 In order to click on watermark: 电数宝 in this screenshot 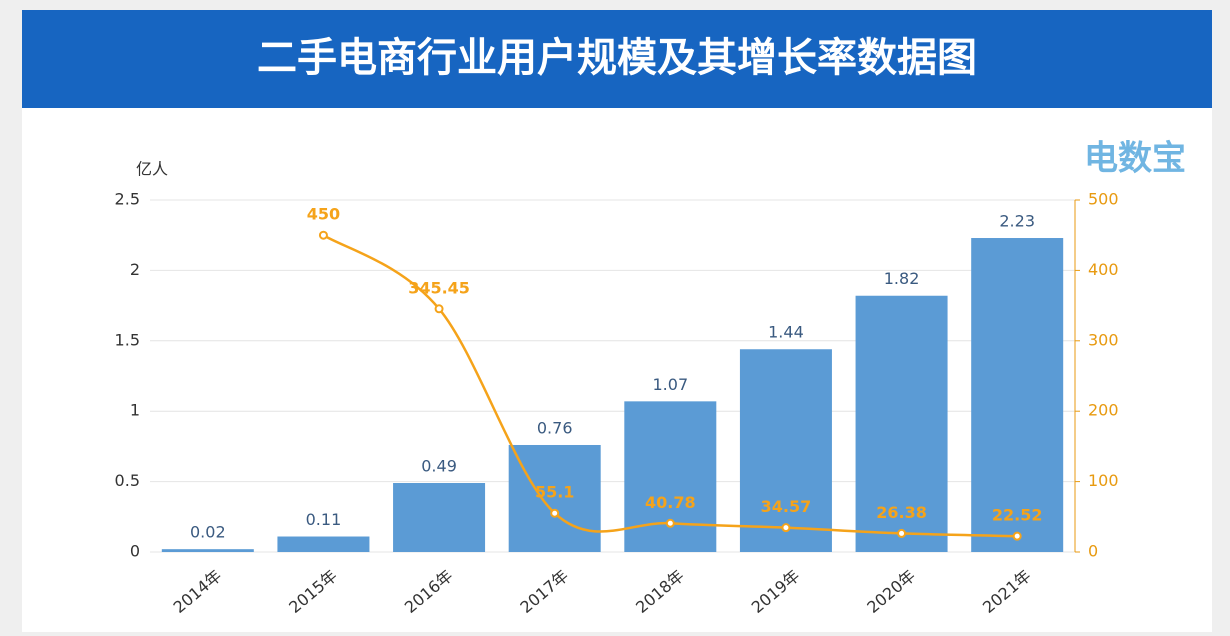, I will do `click(1135, 159)`.